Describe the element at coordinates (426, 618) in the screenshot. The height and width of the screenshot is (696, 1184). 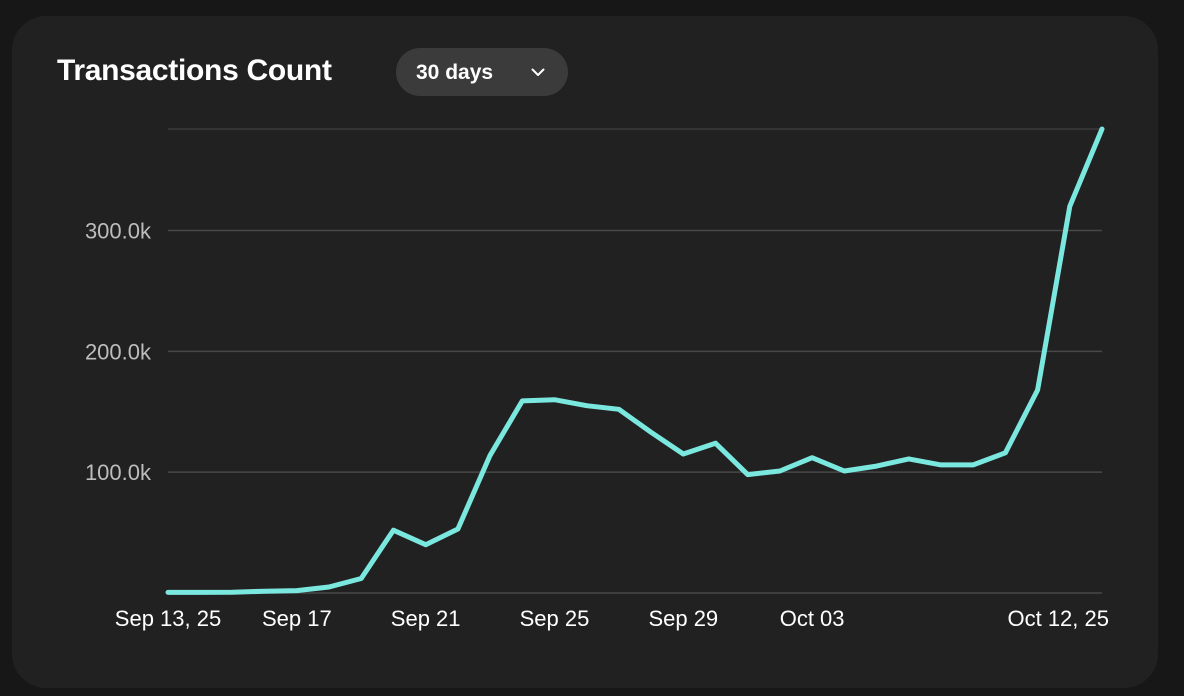
I see `x-tick-label: Sep 21` at that location.